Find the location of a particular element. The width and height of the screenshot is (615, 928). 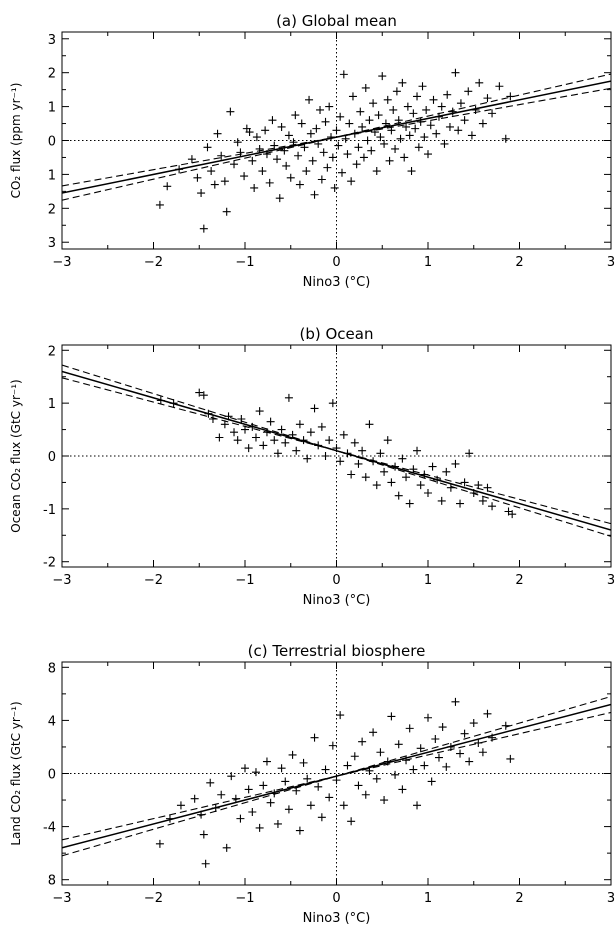

y-tick-label: -4 is located at coordinates (49, 828).